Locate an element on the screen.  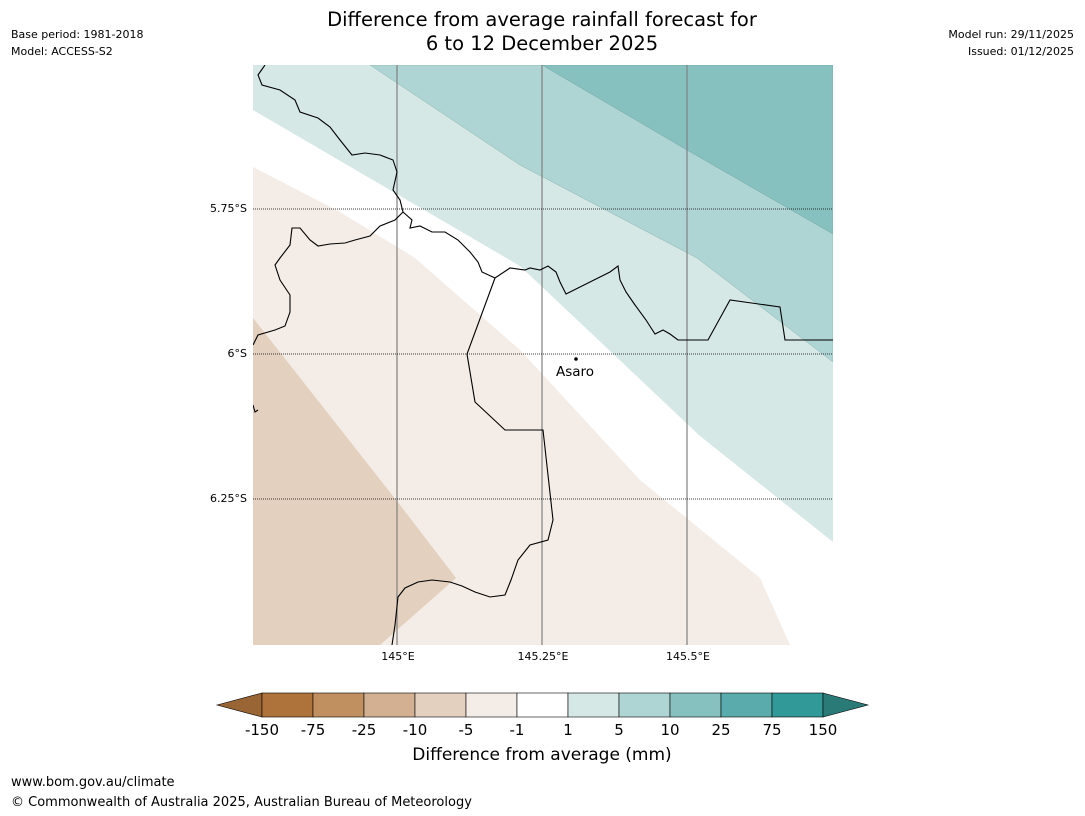
colorbar-tick: -10 is located at coordinates (415, 730).